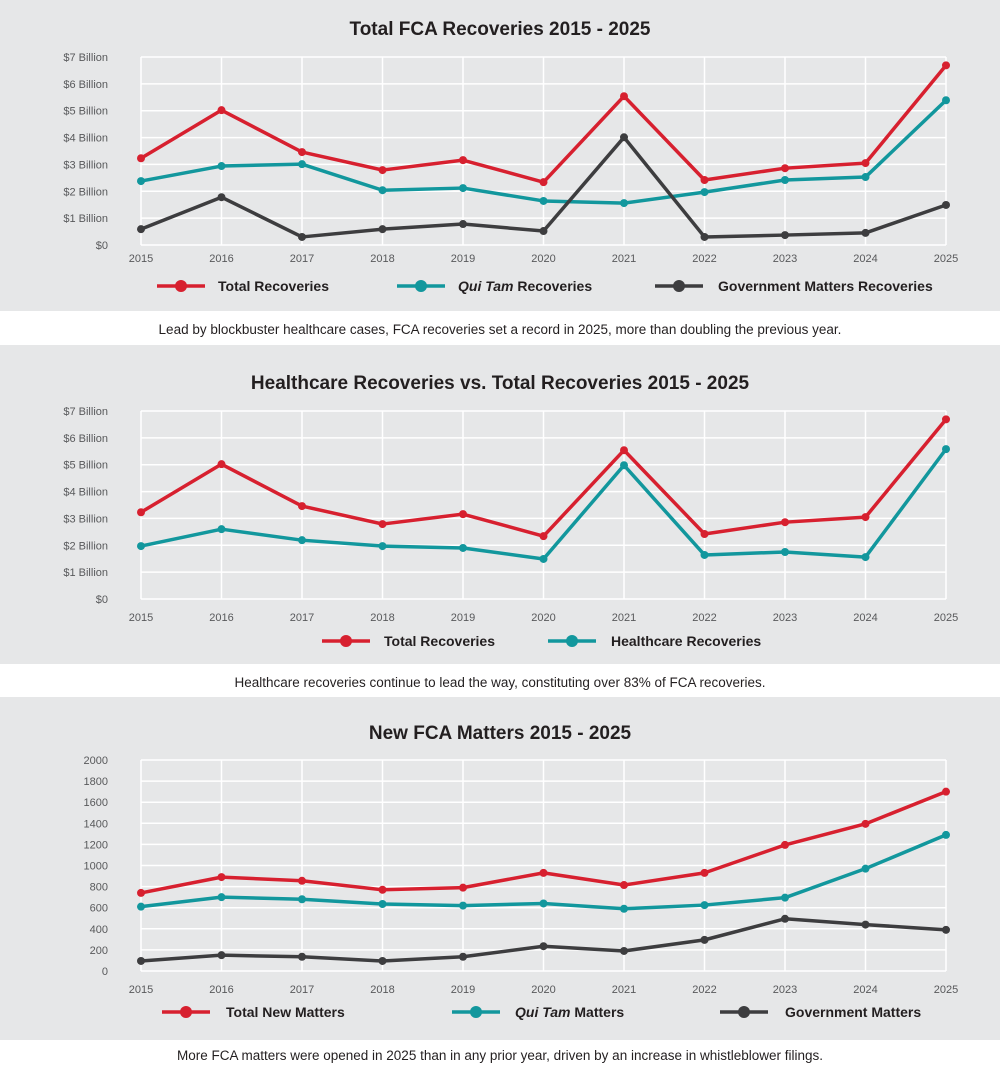  What do you see at coordinates (243, 286) in the screenshot?
I see `legend-item: Total Recoveries` at bounding box center [243, 286].